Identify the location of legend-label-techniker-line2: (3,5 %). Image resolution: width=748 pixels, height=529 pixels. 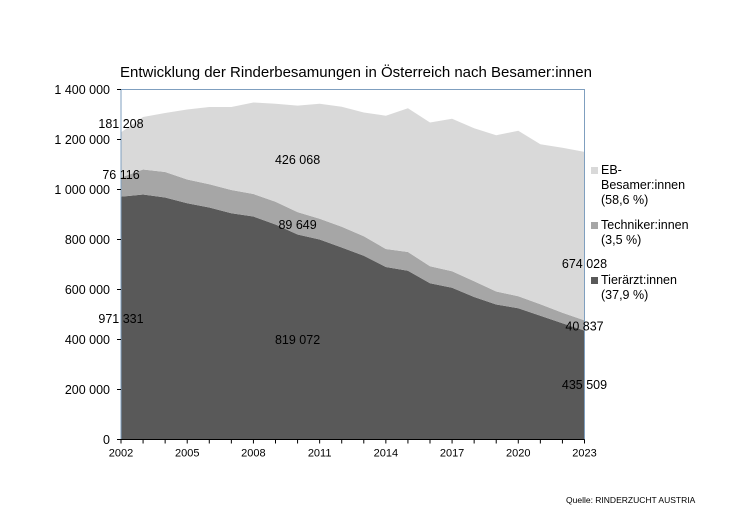
(621, 240).